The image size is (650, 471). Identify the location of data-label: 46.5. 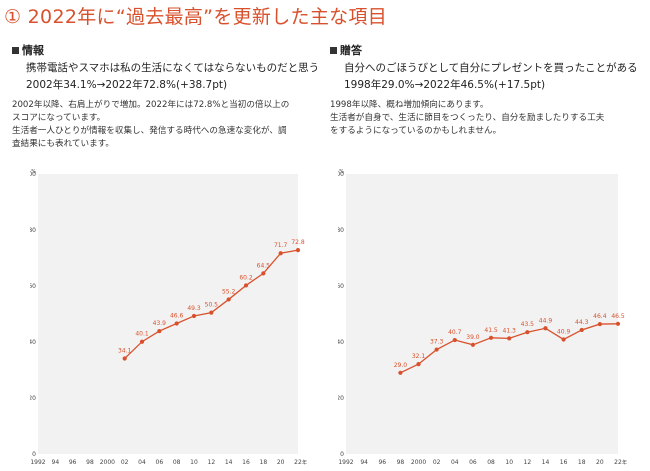
(618, 316).